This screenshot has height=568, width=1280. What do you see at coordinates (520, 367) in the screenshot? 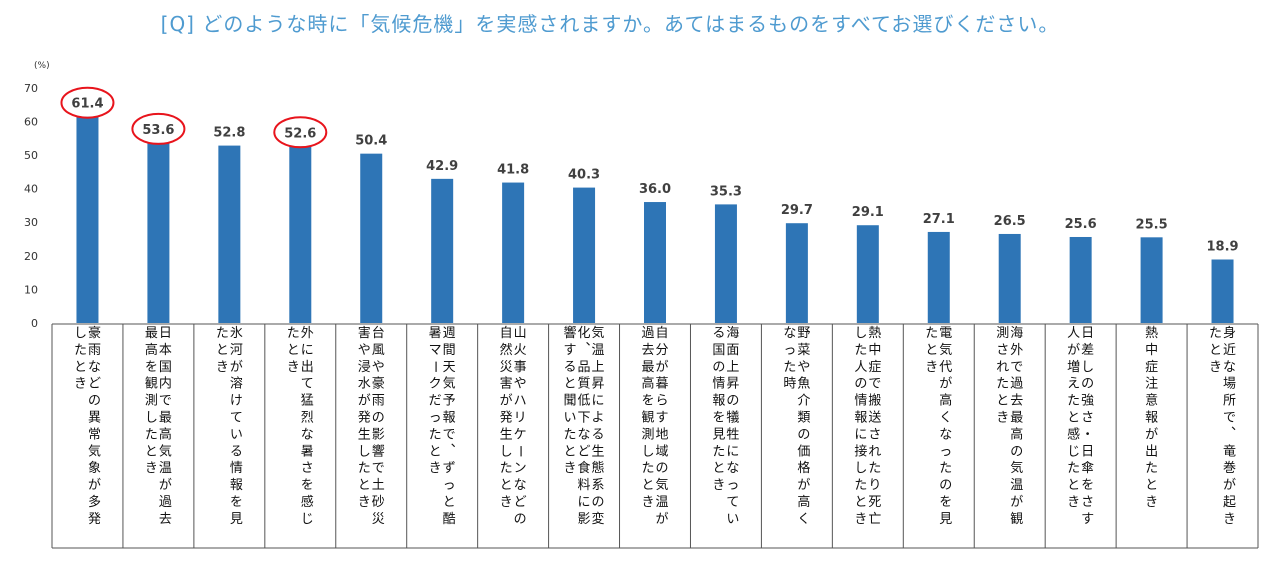
I see `category-char: 事` at bounding box center [520, 367].